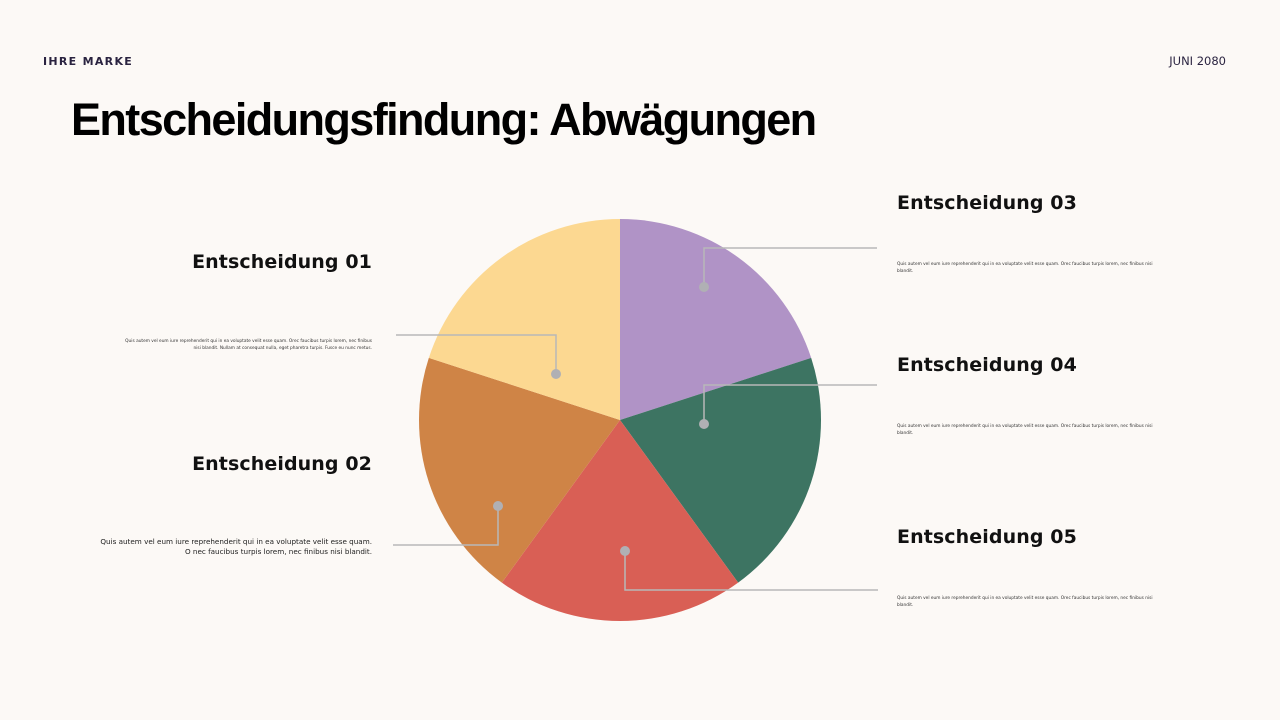  What do you see at coordinates (282, 262) in the screenshot?
I see `decision-01-heading: Entscheidung 01` at bounding box center [282, 262].